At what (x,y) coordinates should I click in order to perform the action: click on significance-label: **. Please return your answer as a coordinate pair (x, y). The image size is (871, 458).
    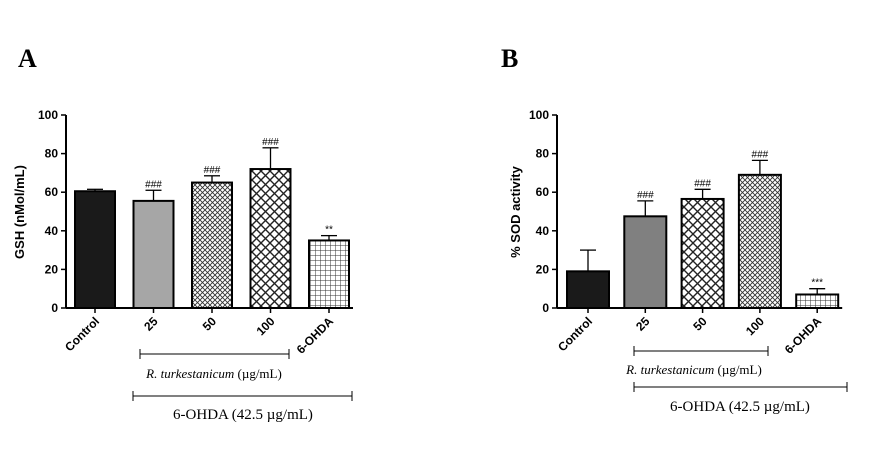
    Looking at the image, I should click on (329, 230).